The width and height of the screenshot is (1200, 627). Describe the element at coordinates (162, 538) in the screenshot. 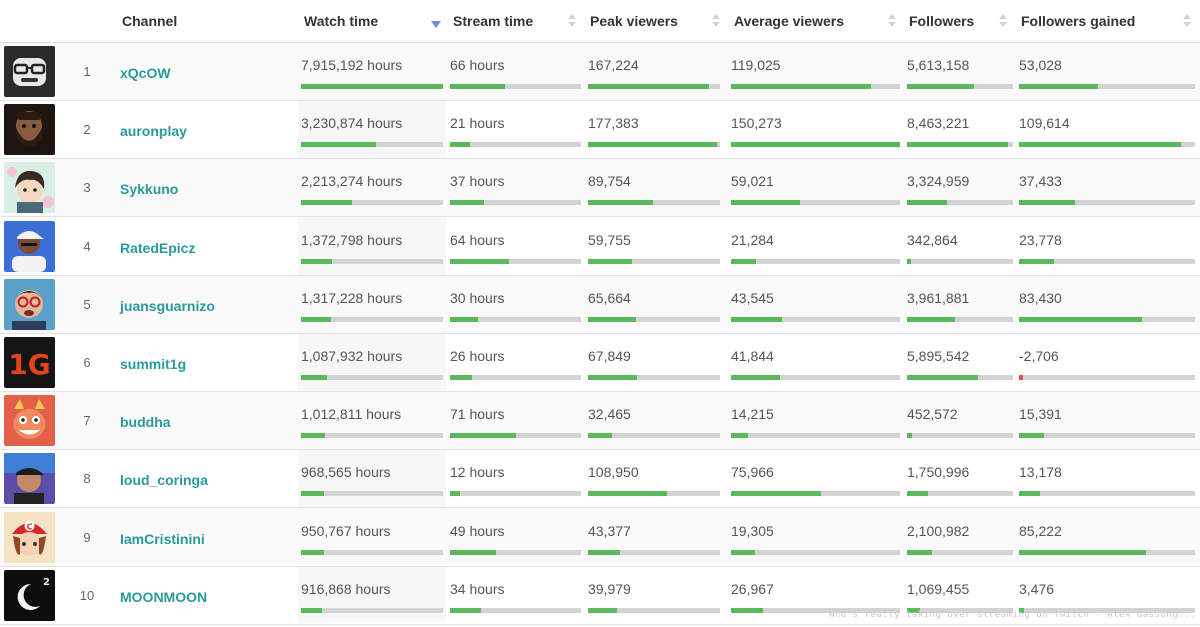

I see `channel-link: IamCristinini` at that location.